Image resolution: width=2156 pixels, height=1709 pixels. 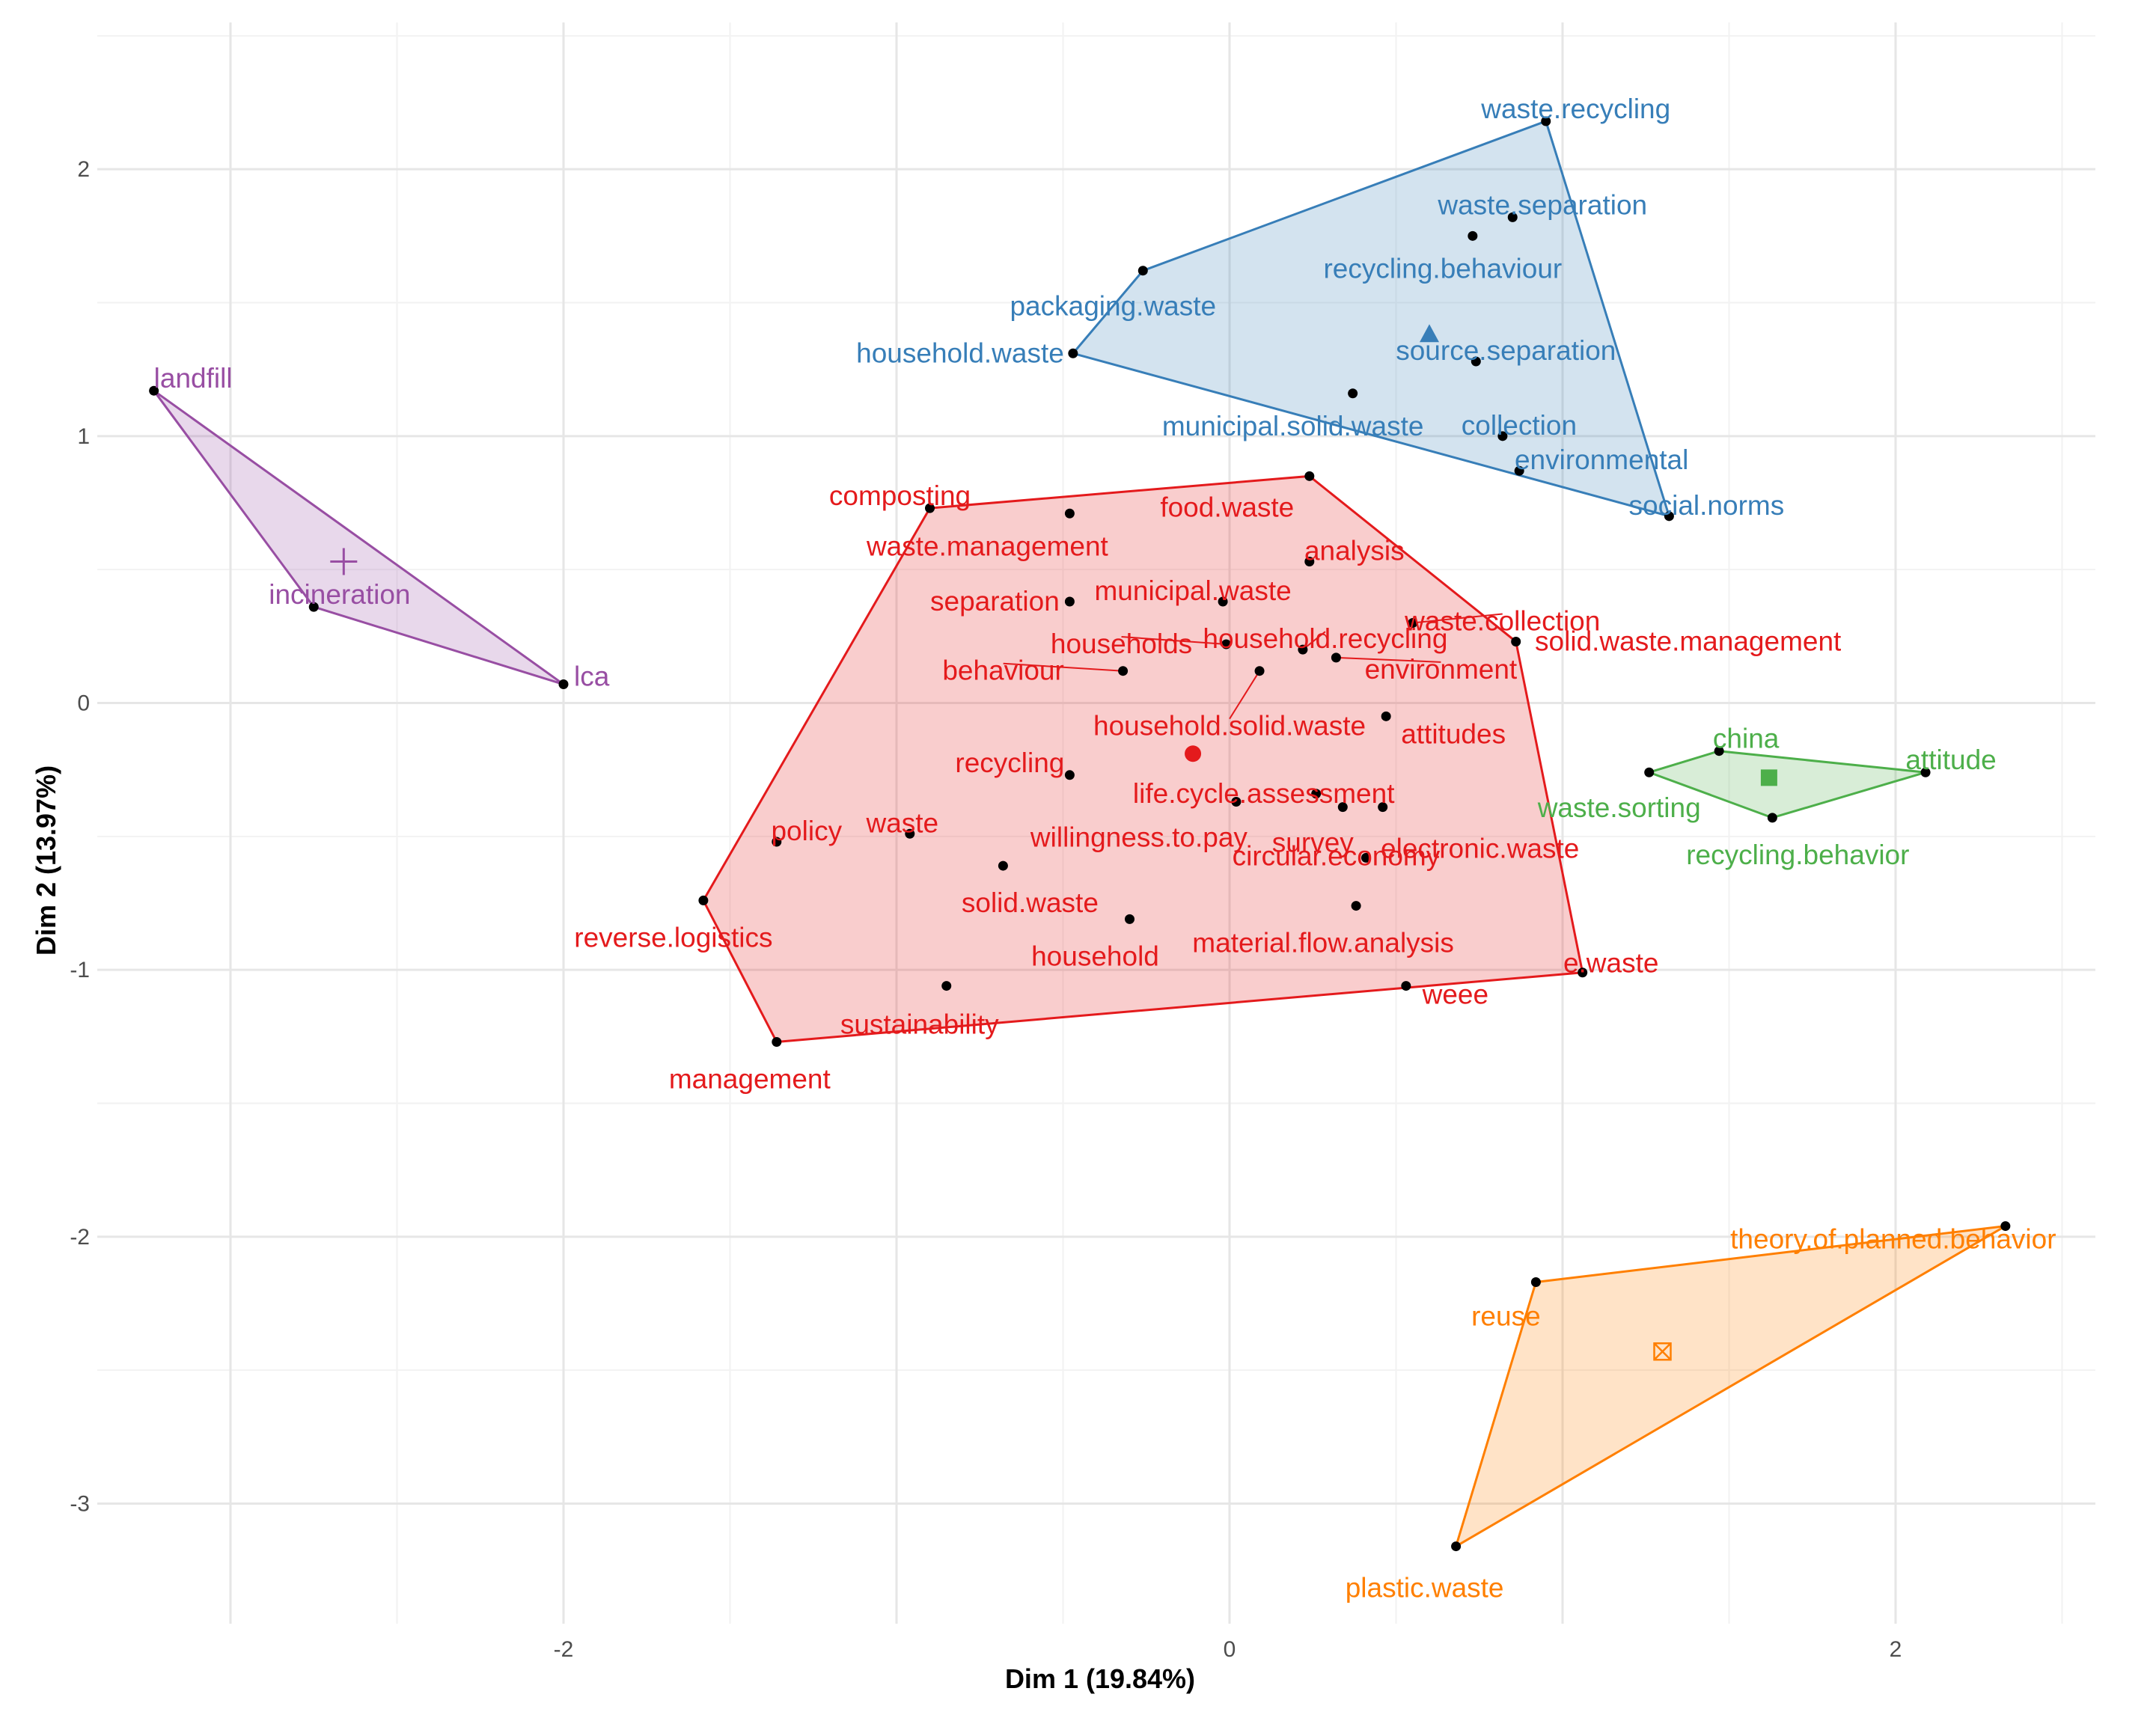 What do you see at coordinates (592, 676) in the screenshot?
I see `label-lca: lca` at bounding box center [592, 676].